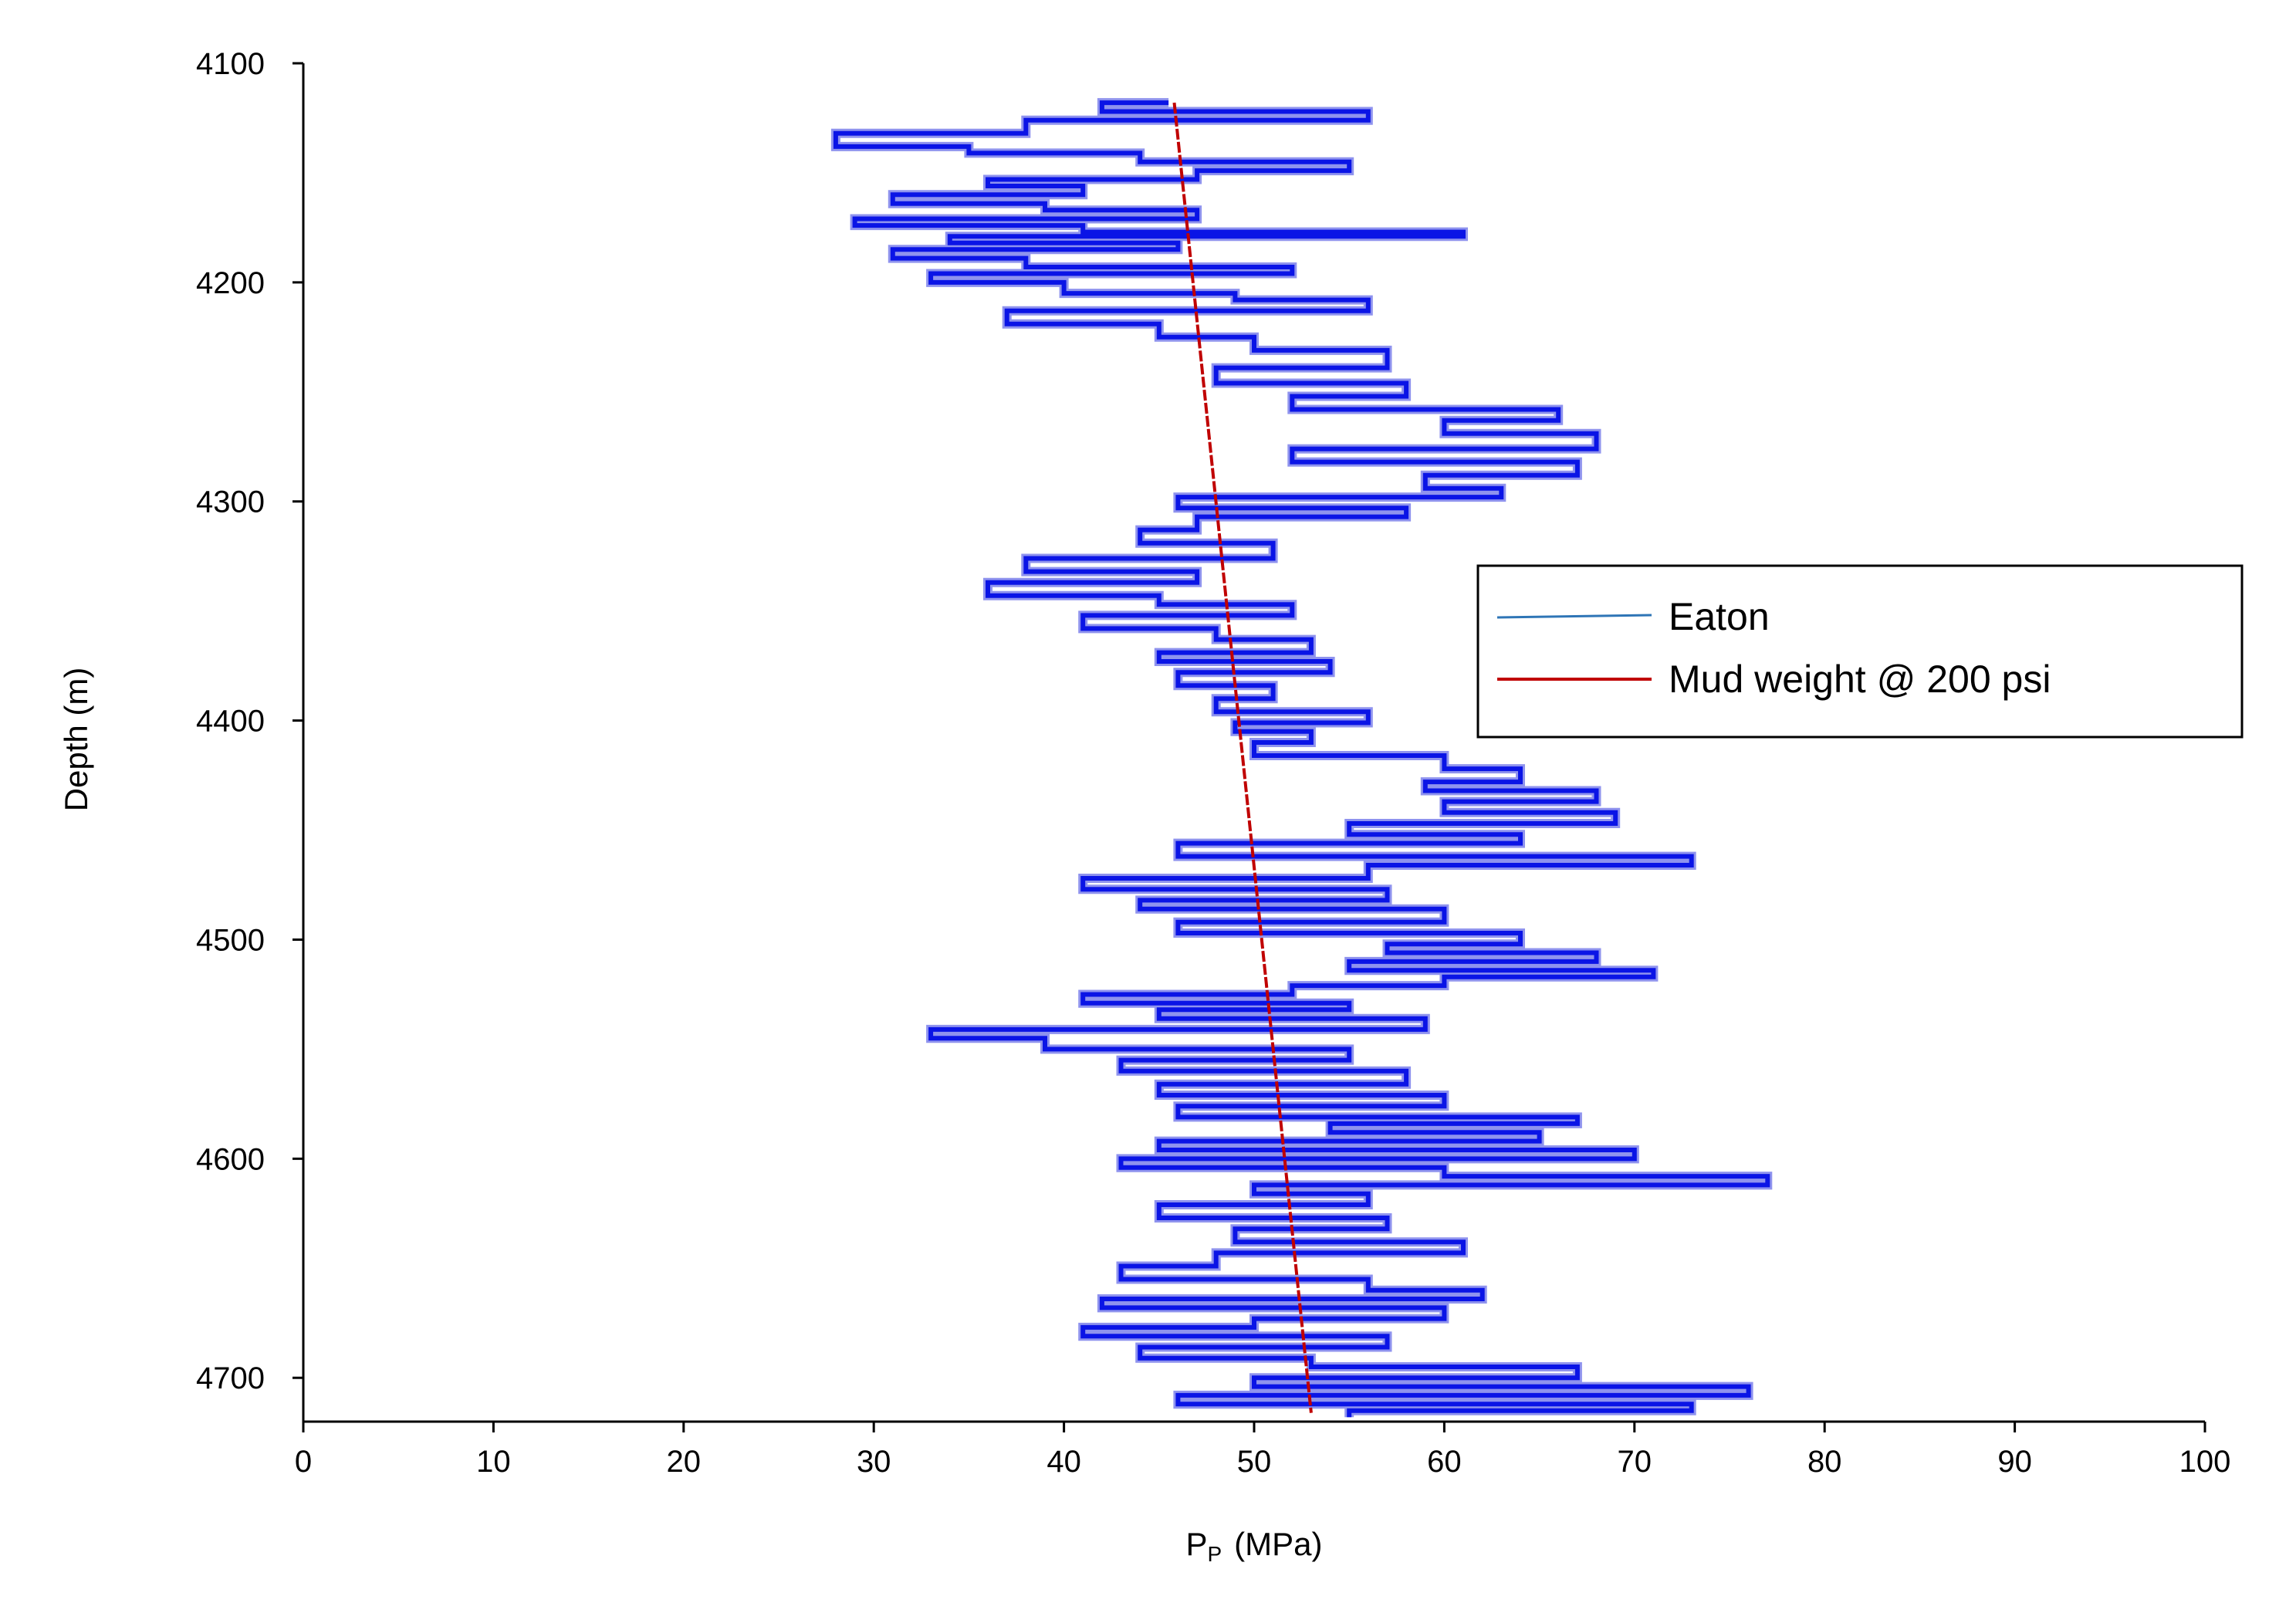  What do you see at coordinates (1444, 1462) in the screenshot?
I see `x-tick-label: 60` at bounding box center [1444, 1462].